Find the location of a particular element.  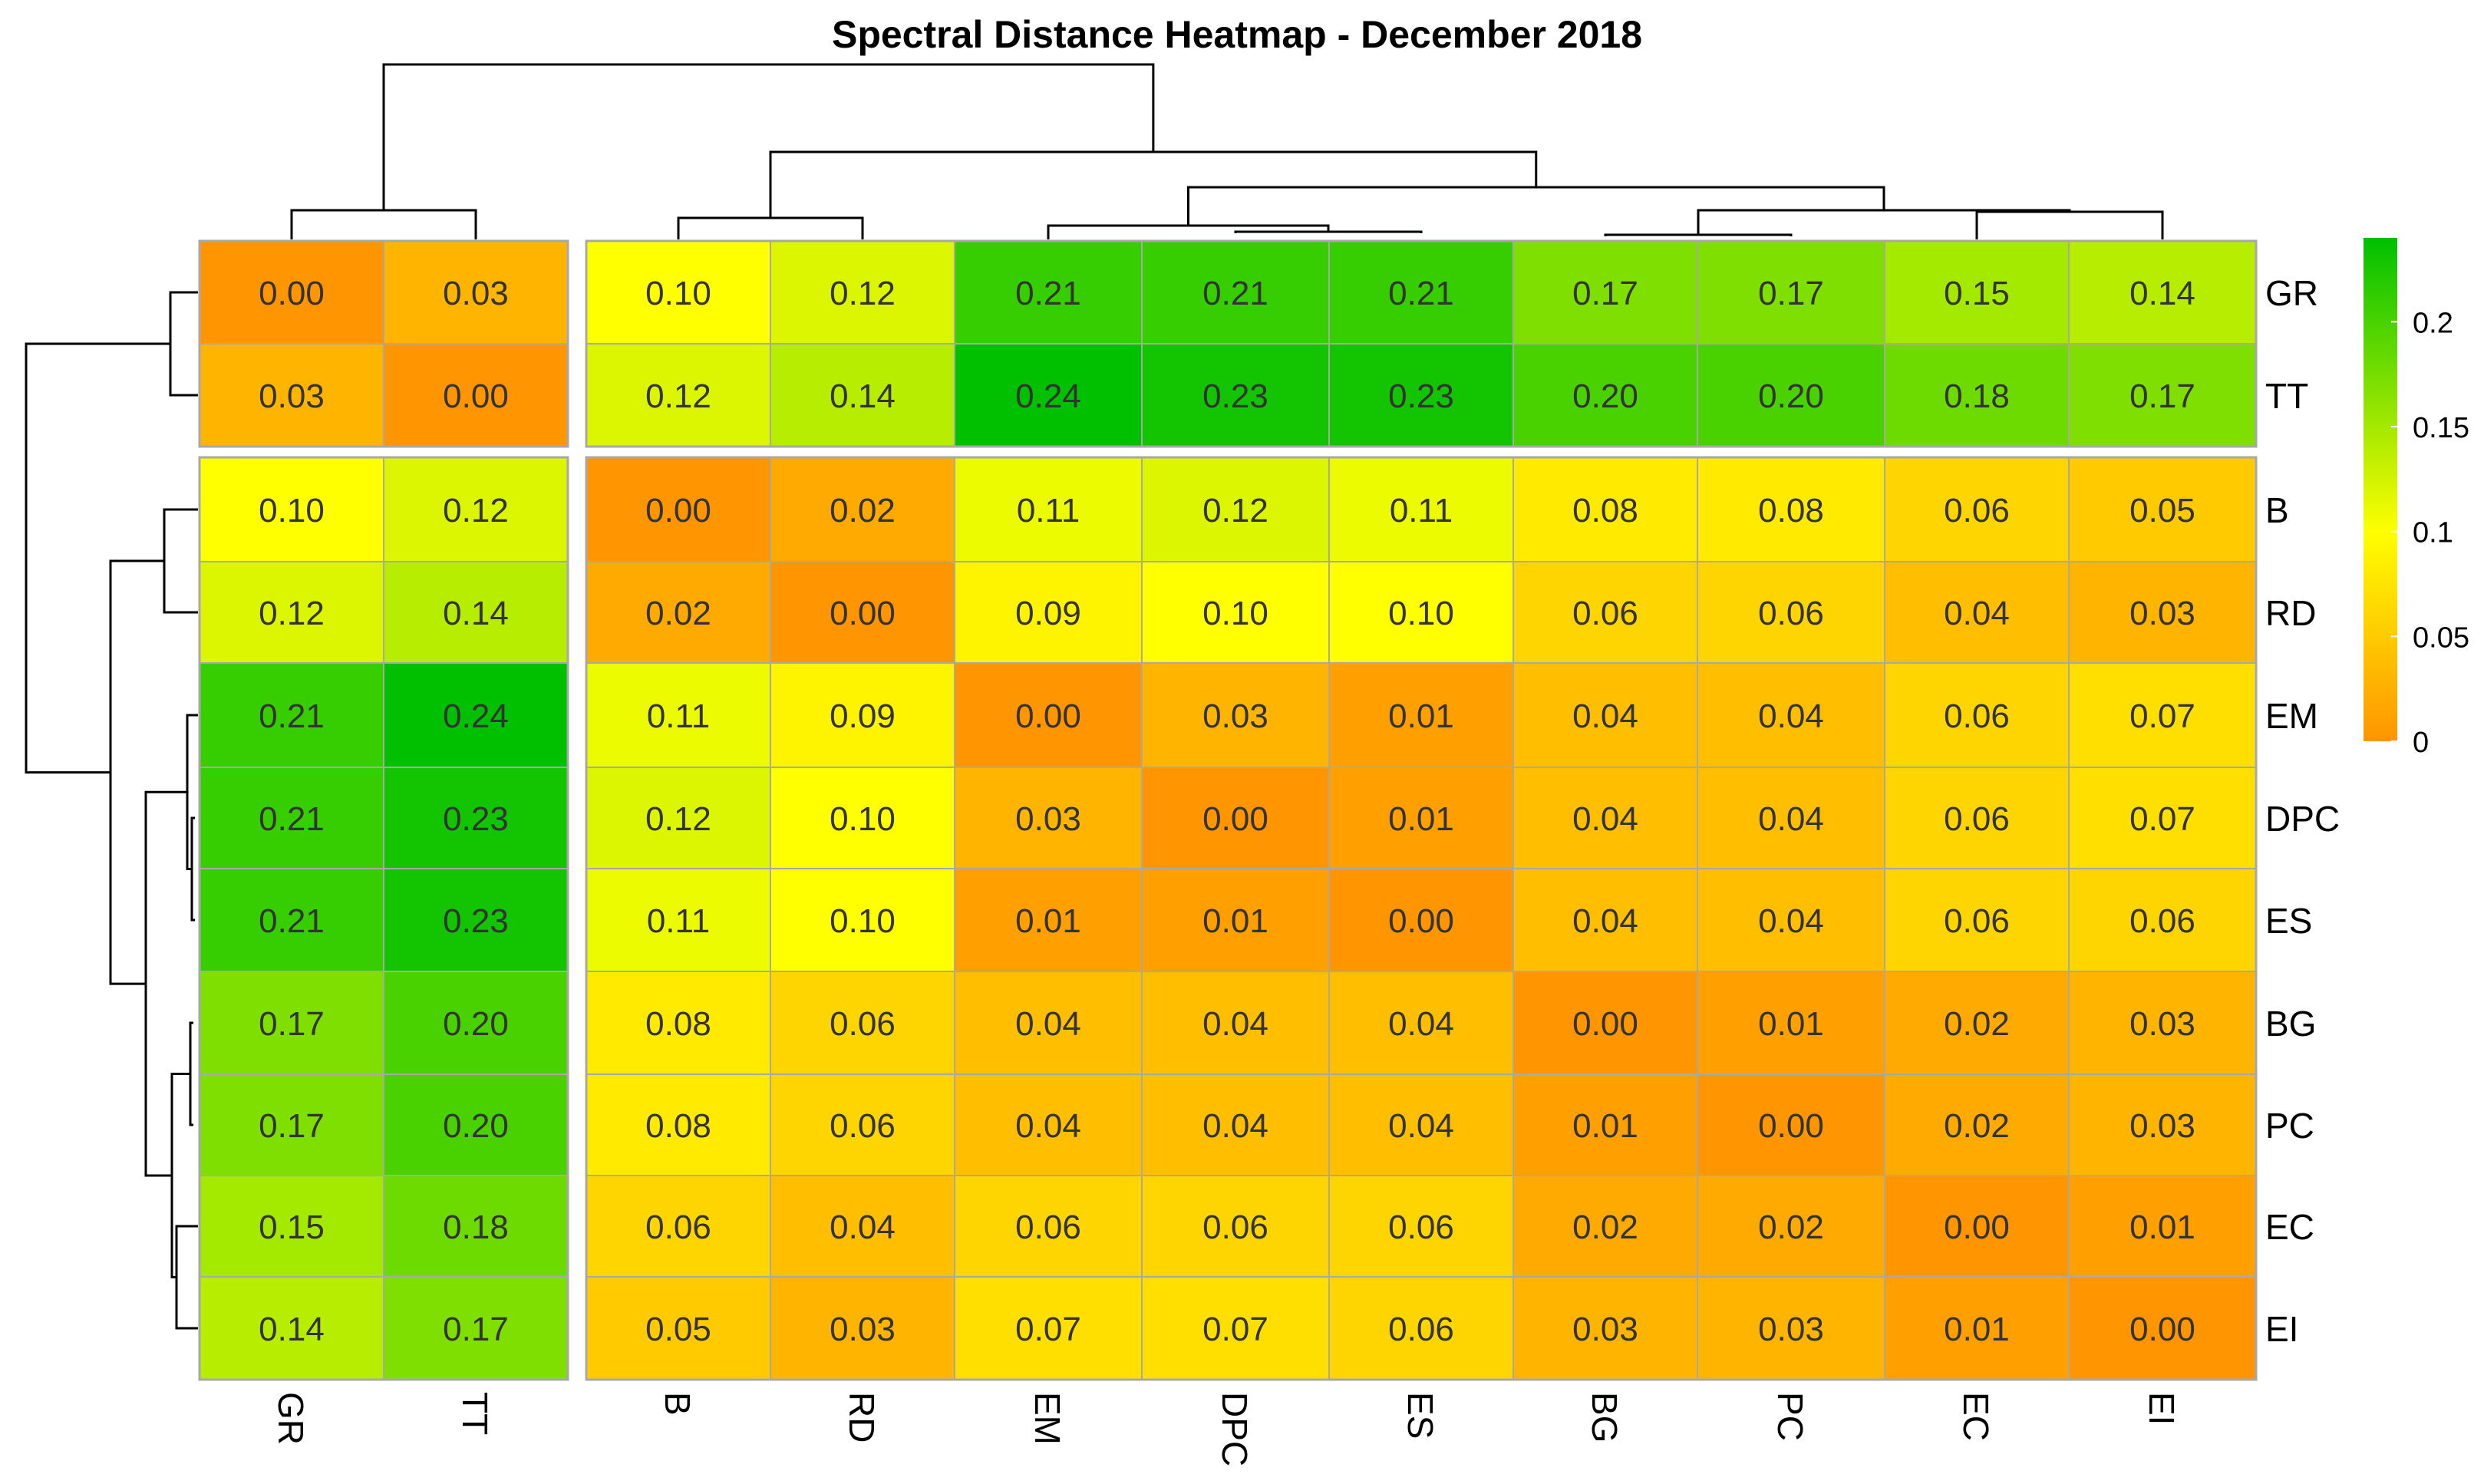

cell-value-ec-pc: 0.02 is located at coordinates (1791, 1227).